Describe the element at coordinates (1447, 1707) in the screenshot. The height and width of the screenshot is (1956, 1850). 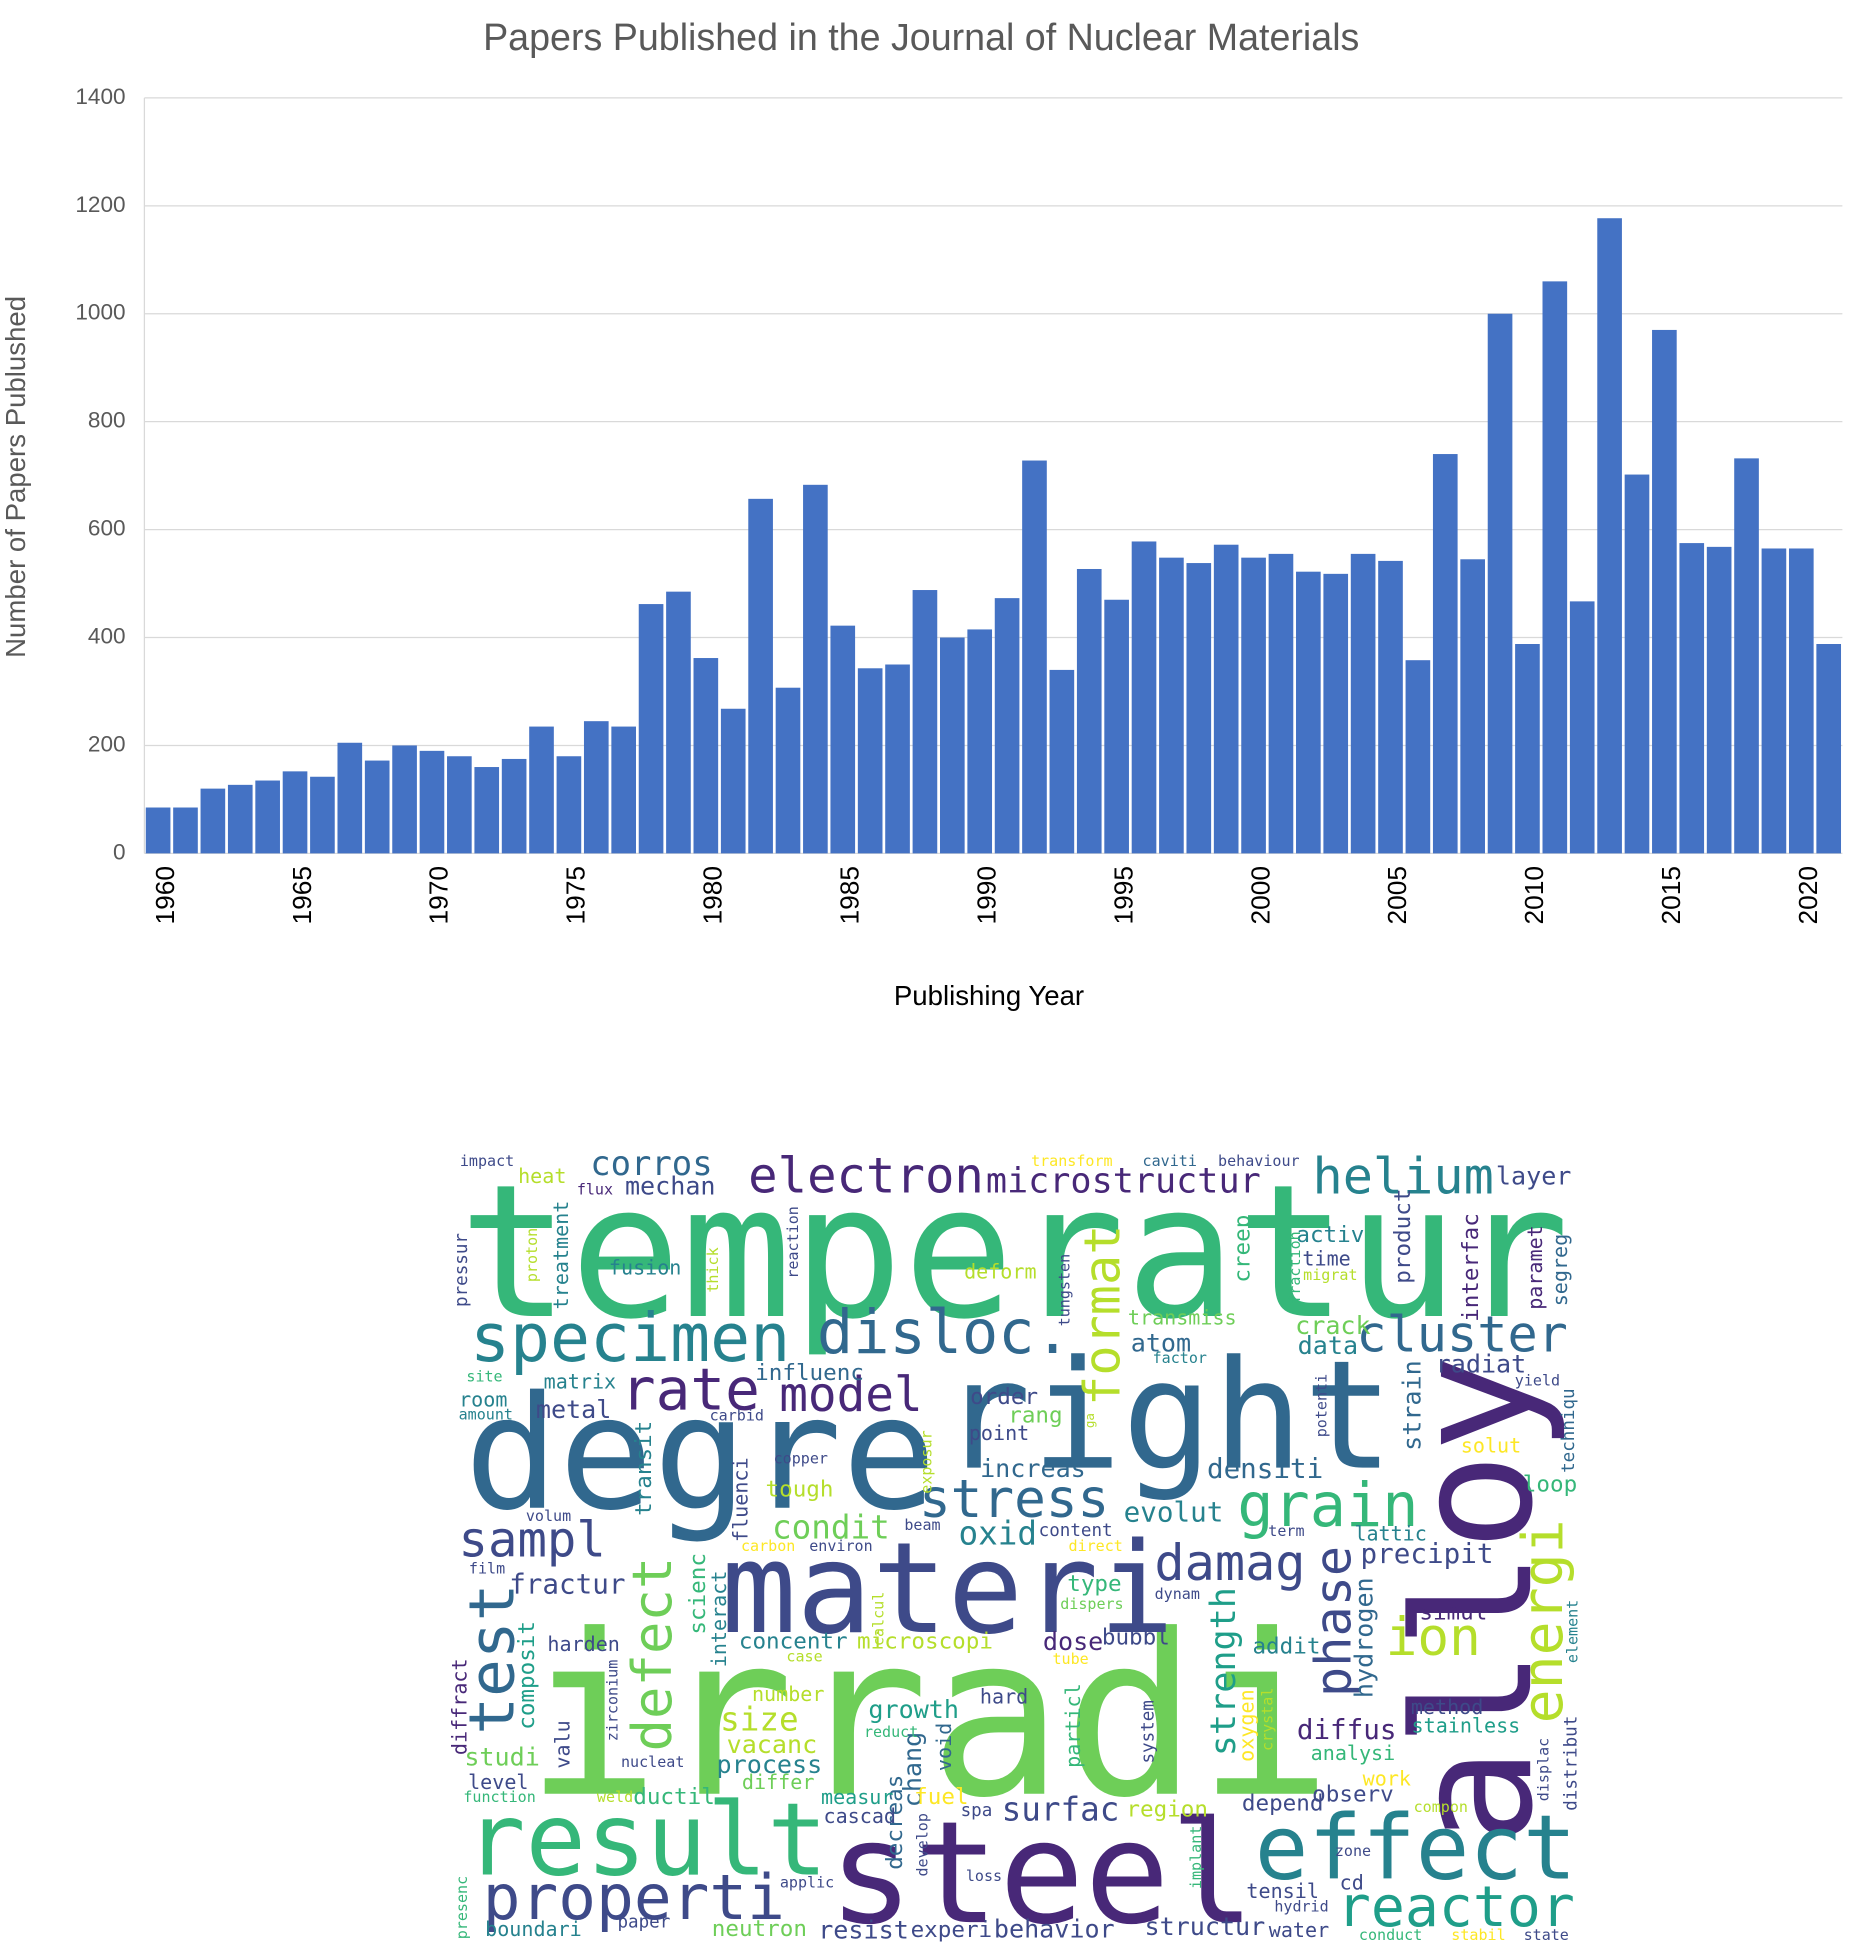
I see `word: method` at that location.